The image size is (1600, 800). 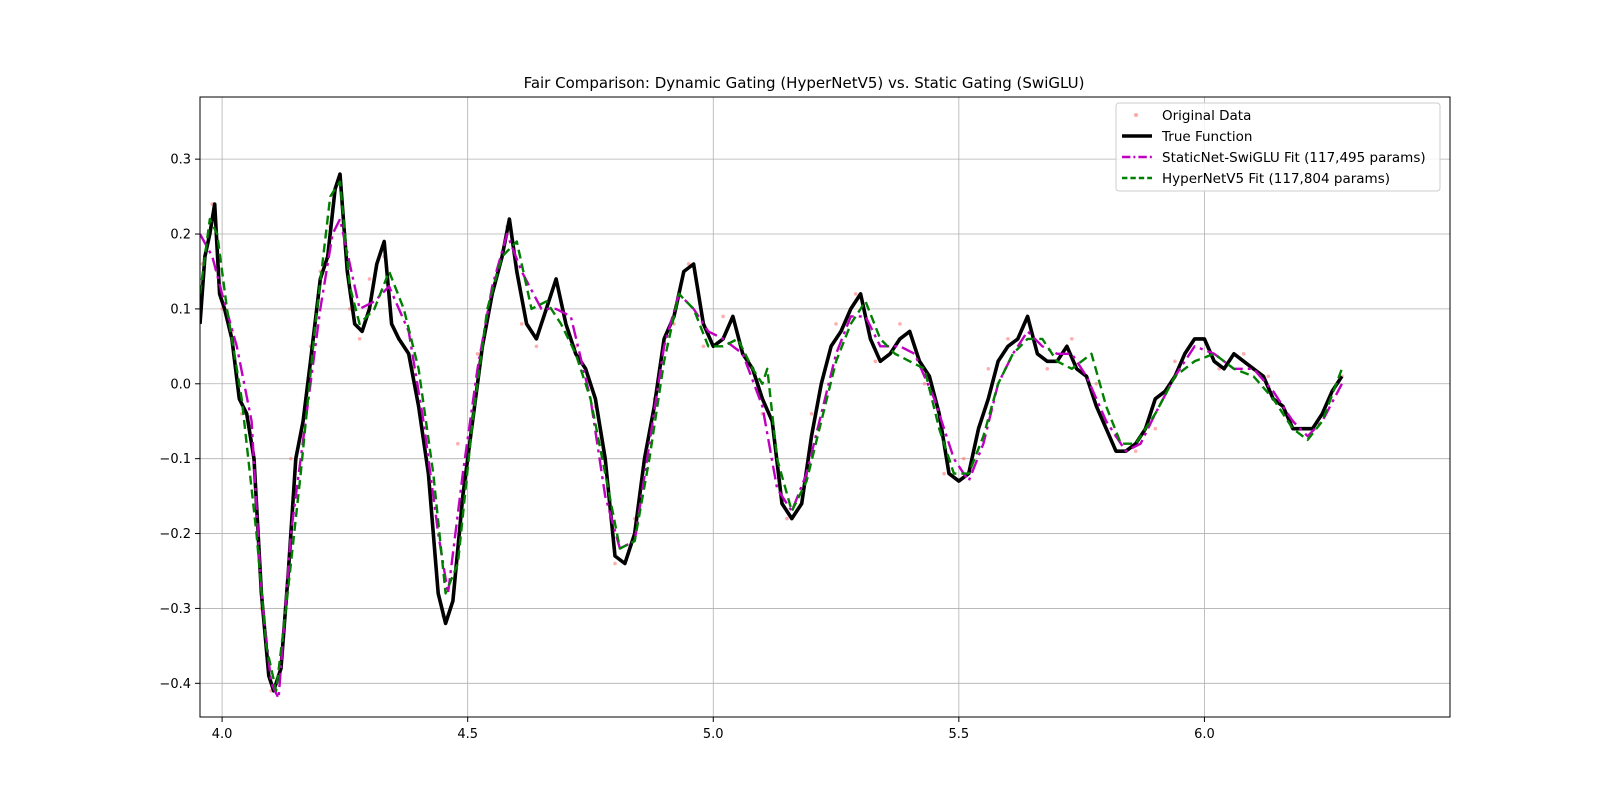 What do you see at coordinates (175, 534) in the screenshot?
I see `y-tick-label: −0.2` at bounding box center [175, 534].